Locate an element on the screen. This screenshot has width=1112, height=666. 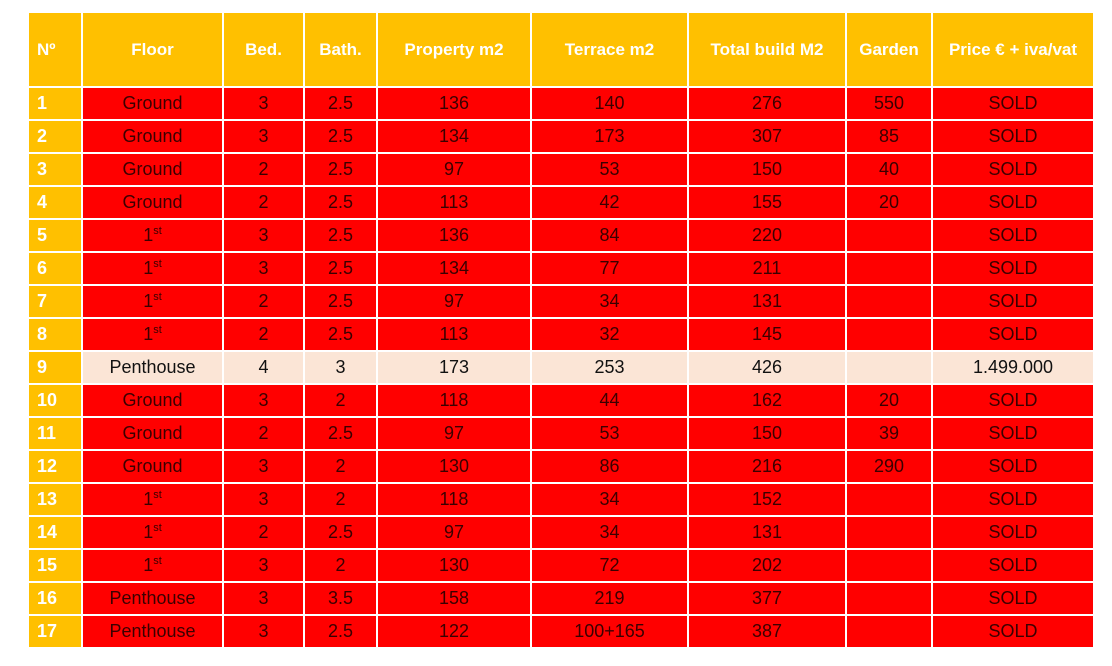
garden-cell: 20 is located at coordinates (889, 400).